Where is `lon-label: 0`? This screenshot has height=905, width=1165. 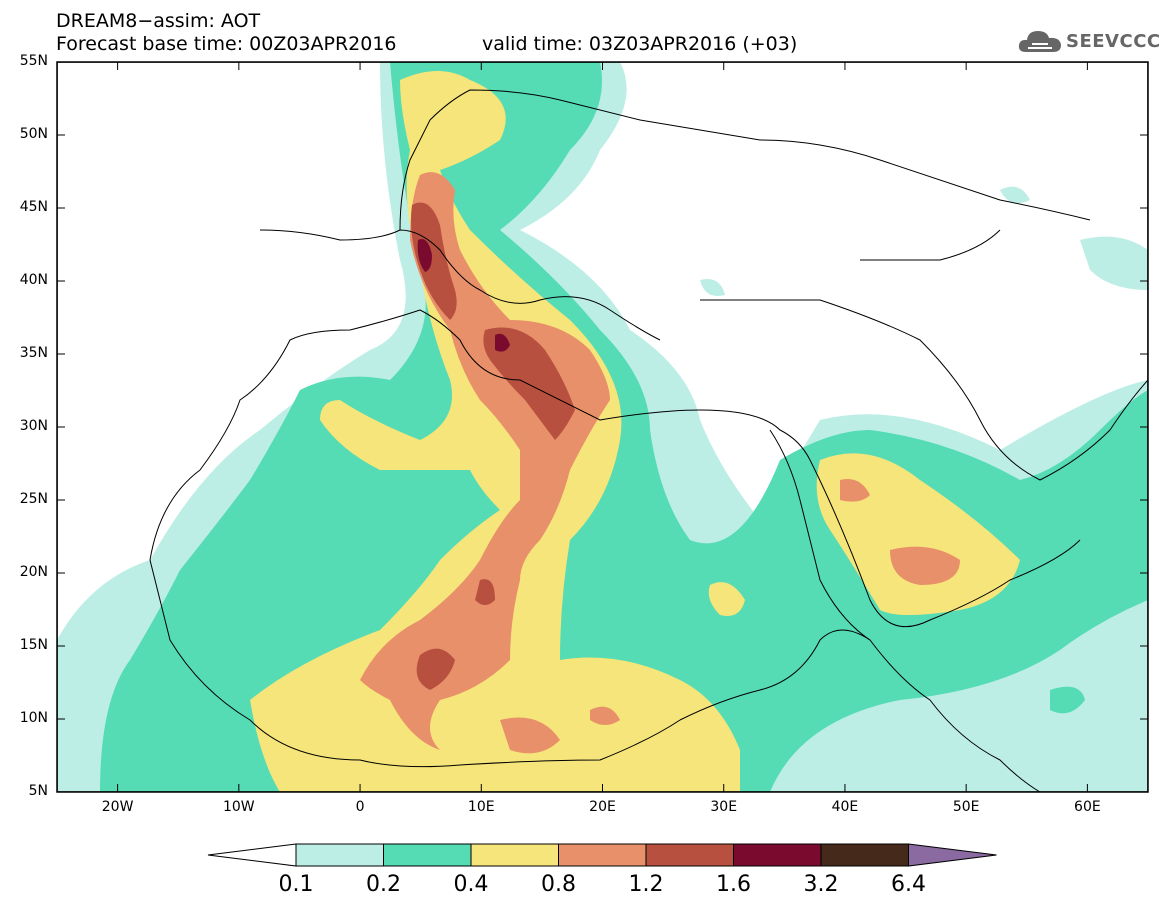
lon-label: 0 is located at coordinates (360, 807).